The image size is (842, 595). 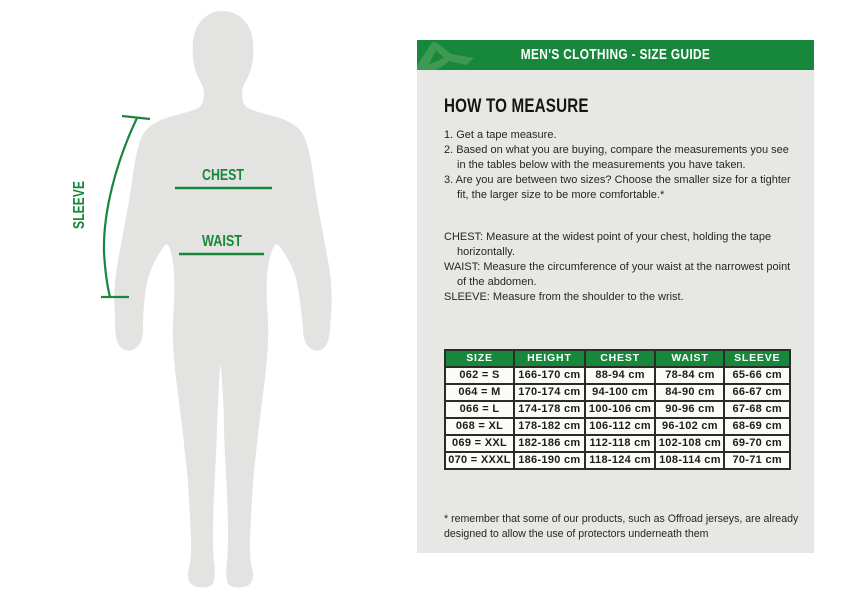 I want to click on table-cell: 182-186 cm, so click(x=549, y=443).